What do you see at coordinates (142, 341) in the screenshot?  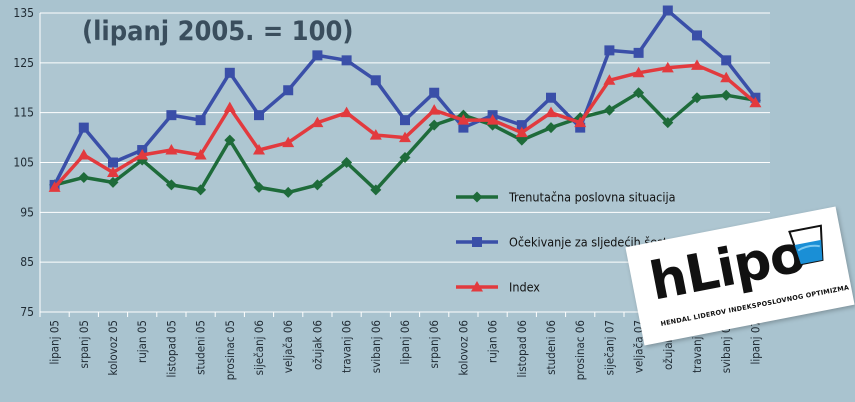 I see `x-tick-label: rujan 05` at bounding box center [142, 341].